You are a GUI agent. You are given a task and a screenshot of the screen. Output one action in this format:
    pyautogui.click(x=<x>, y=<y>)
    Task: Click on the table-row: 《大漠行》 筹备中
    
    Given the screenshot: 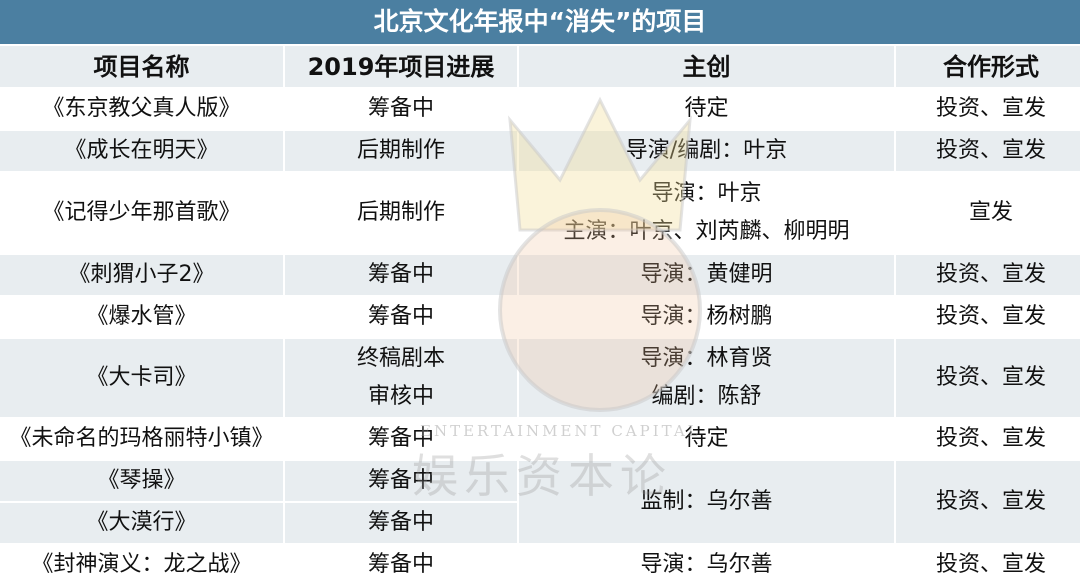 What is the action you would take?
    pyautogui.click(x=540, y=523)
    